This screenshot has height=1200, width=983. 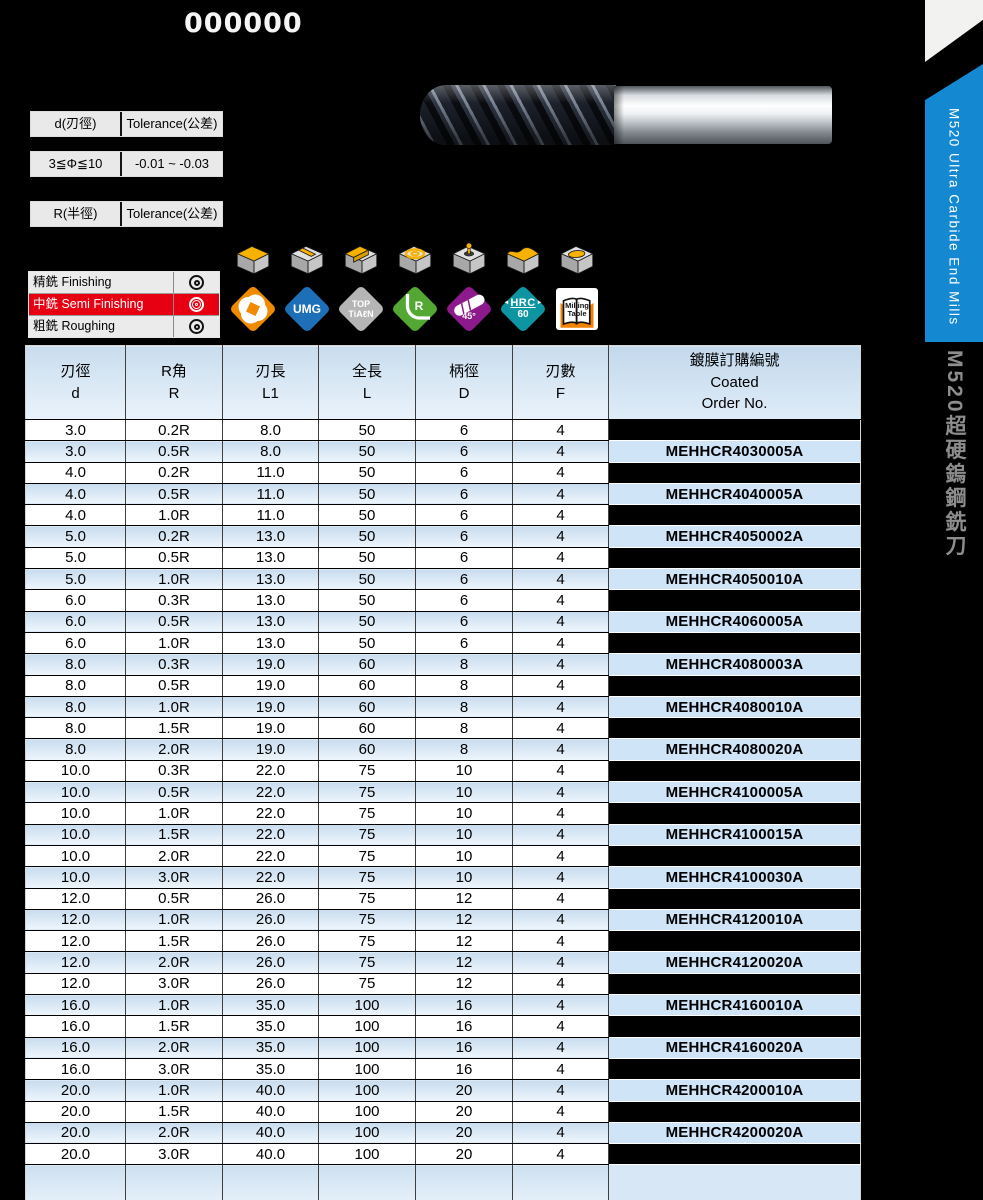 I want to click on corner-radius-icon, so click(x=417, y=307).